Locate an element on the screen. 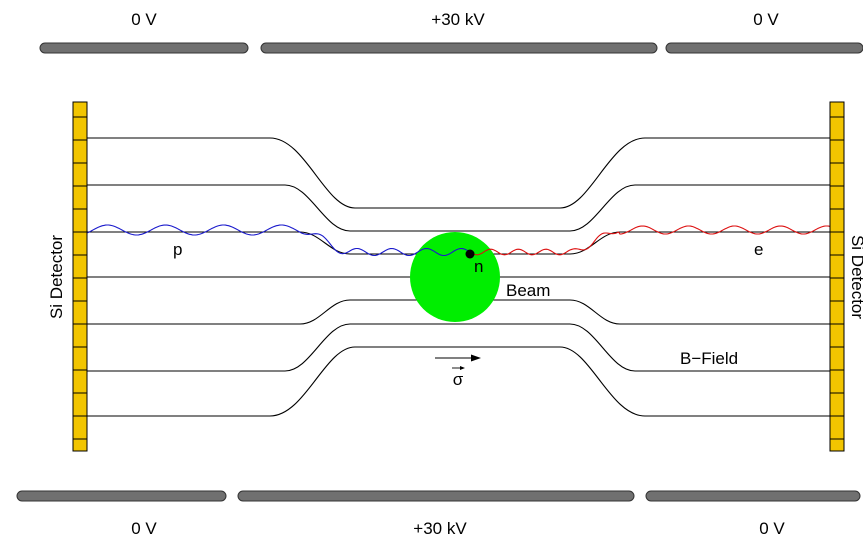 The width and height of the screenshot is (863, 542). left-detector-label: Si Detector is located at coordinates (56, 277).